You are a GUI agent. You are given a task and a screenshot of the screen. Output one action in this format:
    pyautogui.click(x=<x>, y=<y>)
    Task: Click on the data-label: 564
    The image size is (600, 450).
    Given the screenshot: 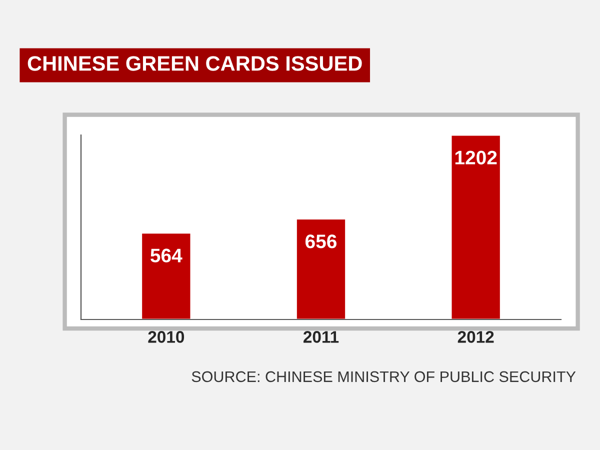 What is the action you would take?
    pyautogui.click(x=166, y=255)
    